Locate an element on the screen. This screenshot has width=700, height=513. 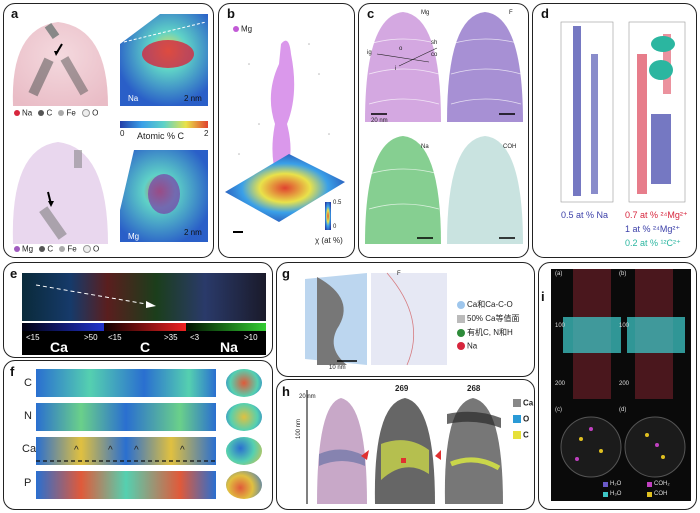
scale-bottom: 2 nm is located at coordinates (193, 232).